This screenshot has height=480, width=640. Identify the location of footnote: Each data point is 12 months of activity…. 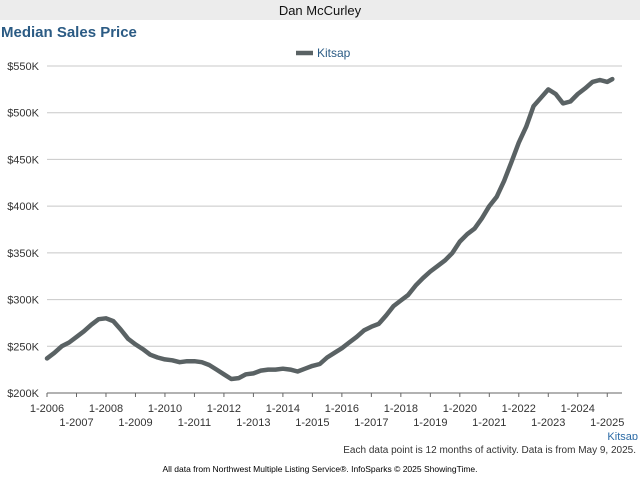
(489, 450).